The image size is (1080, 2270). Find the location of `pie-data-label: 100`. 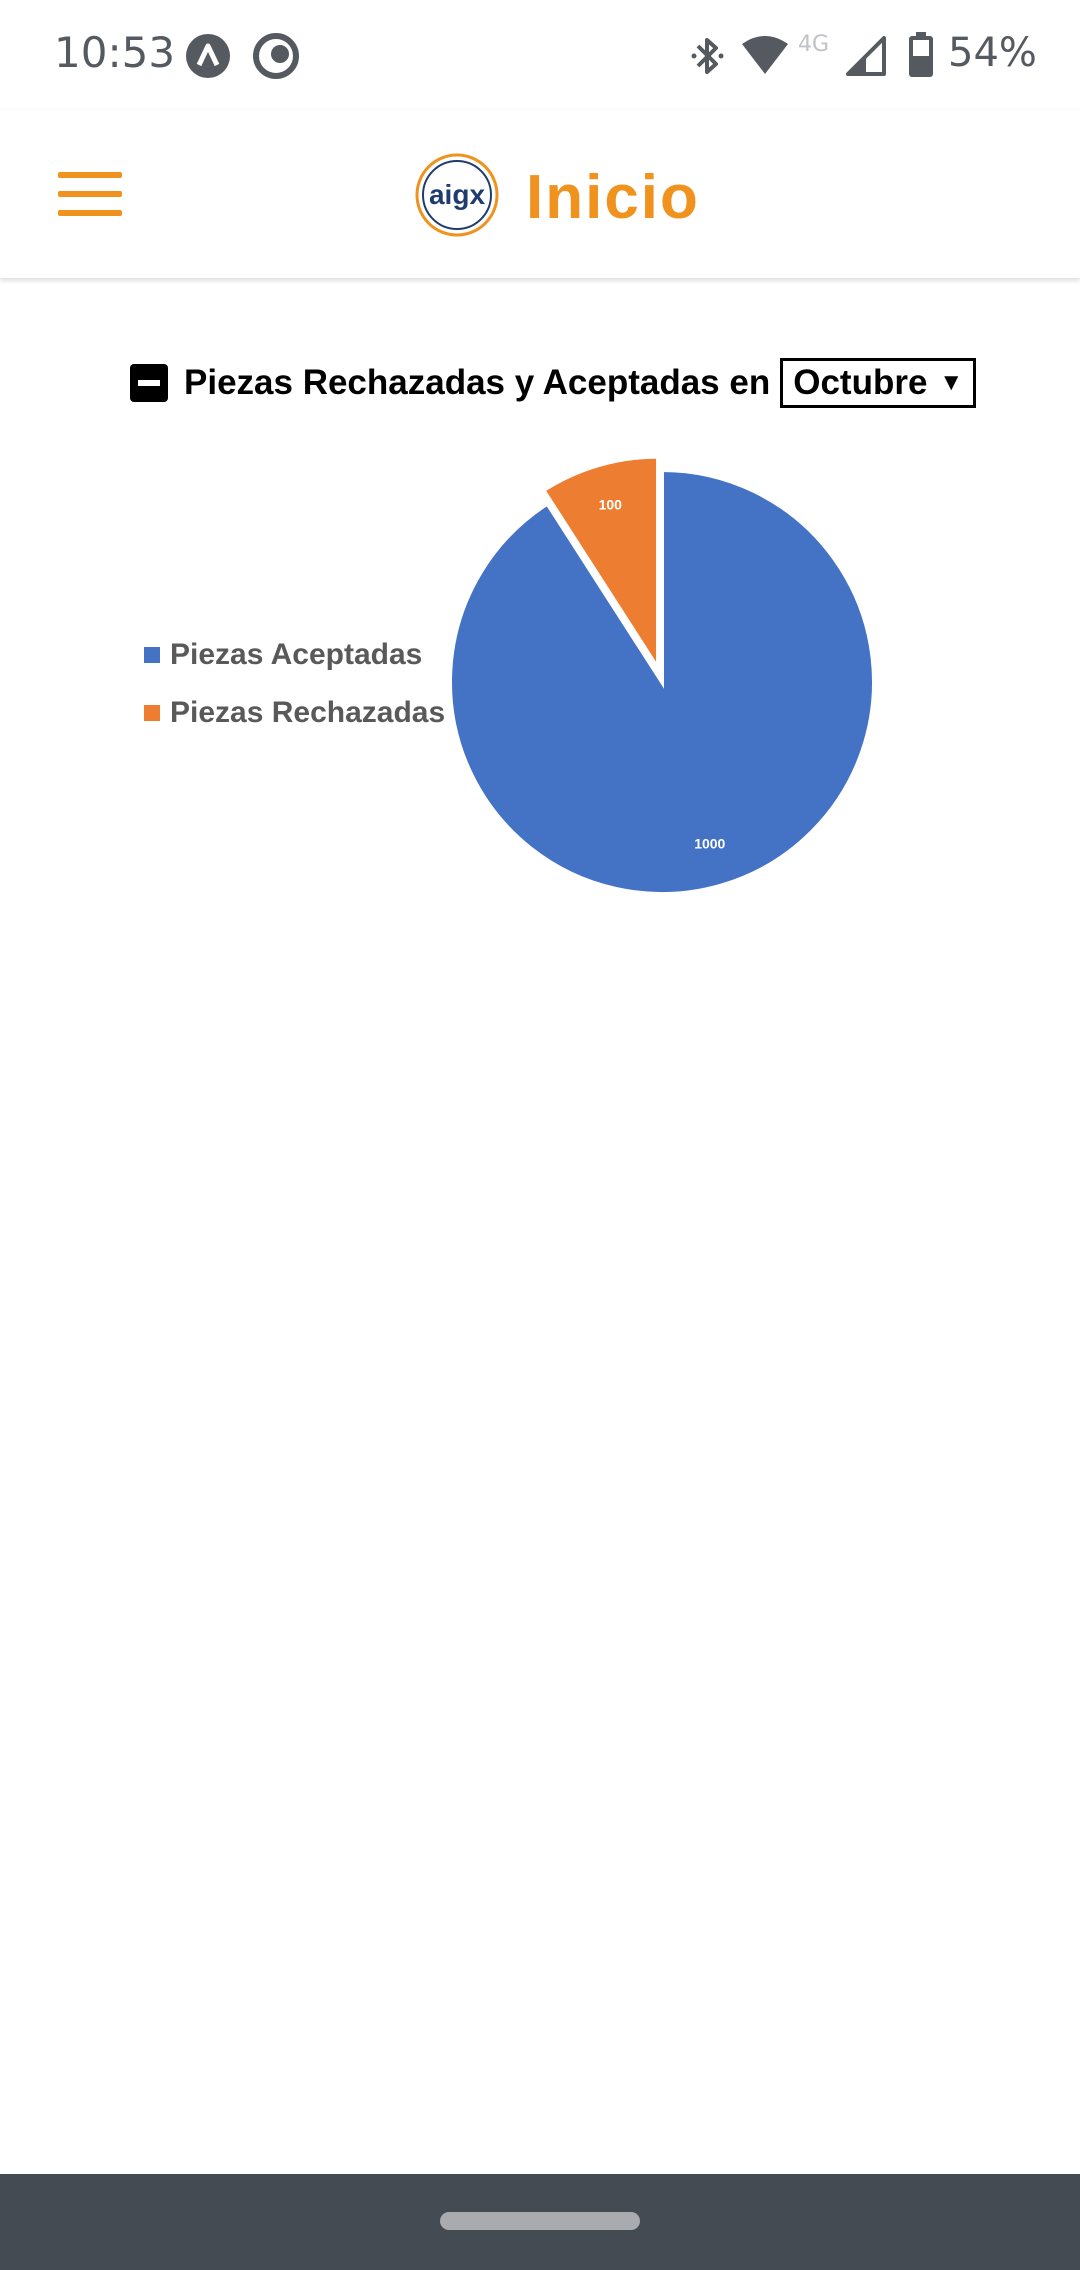

pie-data-label: 100 is located at coordinates (611, 505).